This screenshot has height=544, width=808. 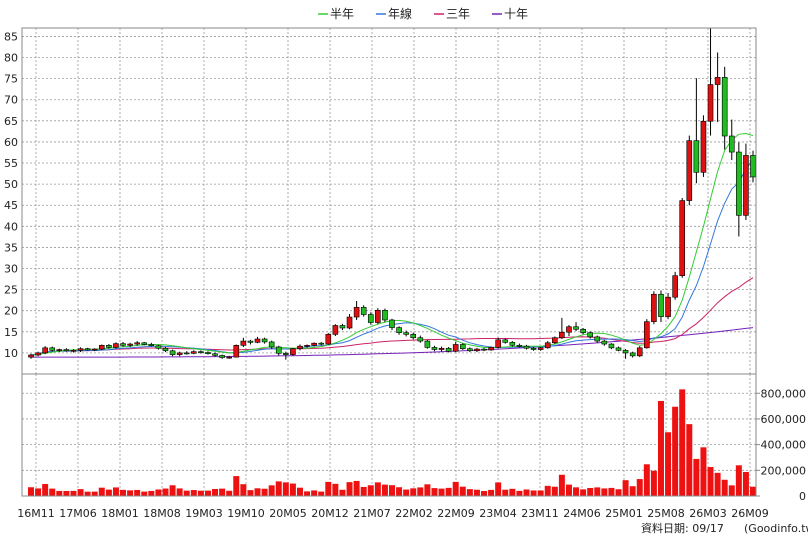 What do you see at coordinates (36, 513) in the screenshot?
I see `x-tick-0: 16M11` at bounding box center [36, 513].